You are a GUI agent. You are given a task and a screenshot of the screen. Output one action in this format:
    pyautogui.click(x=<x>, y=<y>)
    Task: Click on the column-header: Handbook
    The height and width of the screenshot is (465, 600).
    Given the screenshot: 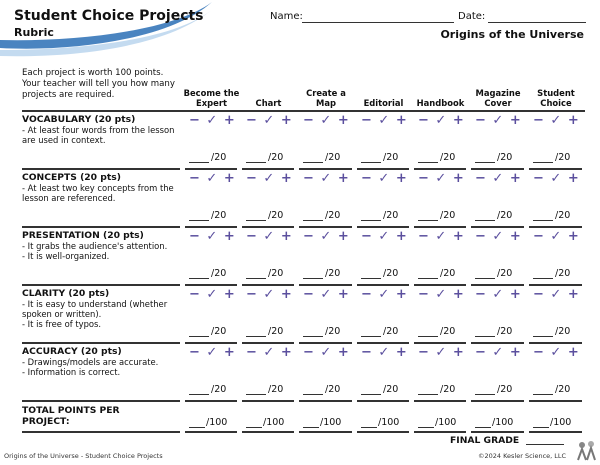 What is the action you would take?
    pyautogui.click(x=440, y=103)
    